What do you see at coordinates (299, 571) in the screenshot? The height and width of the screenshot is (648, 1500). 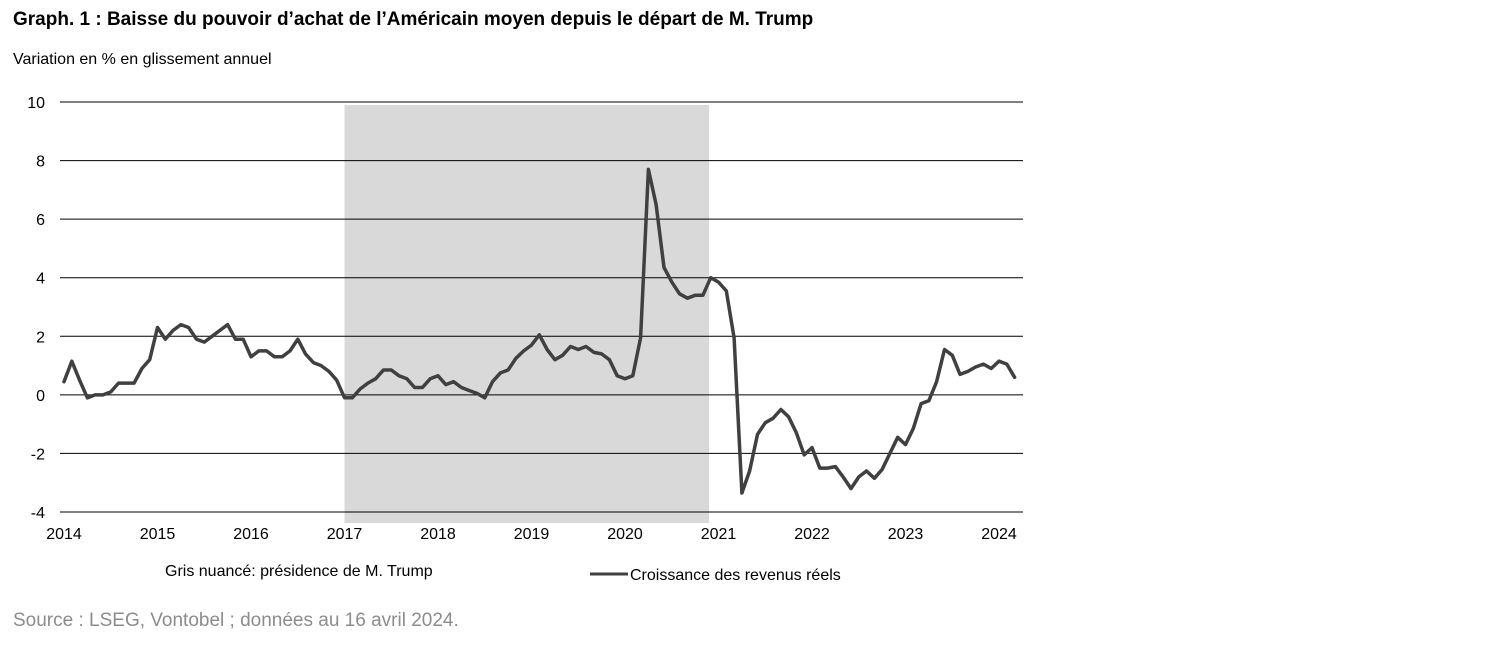 I see `shaded-region-legend: Gris nuancé: présidence de M. Trump` at bounding box center [299, 571].